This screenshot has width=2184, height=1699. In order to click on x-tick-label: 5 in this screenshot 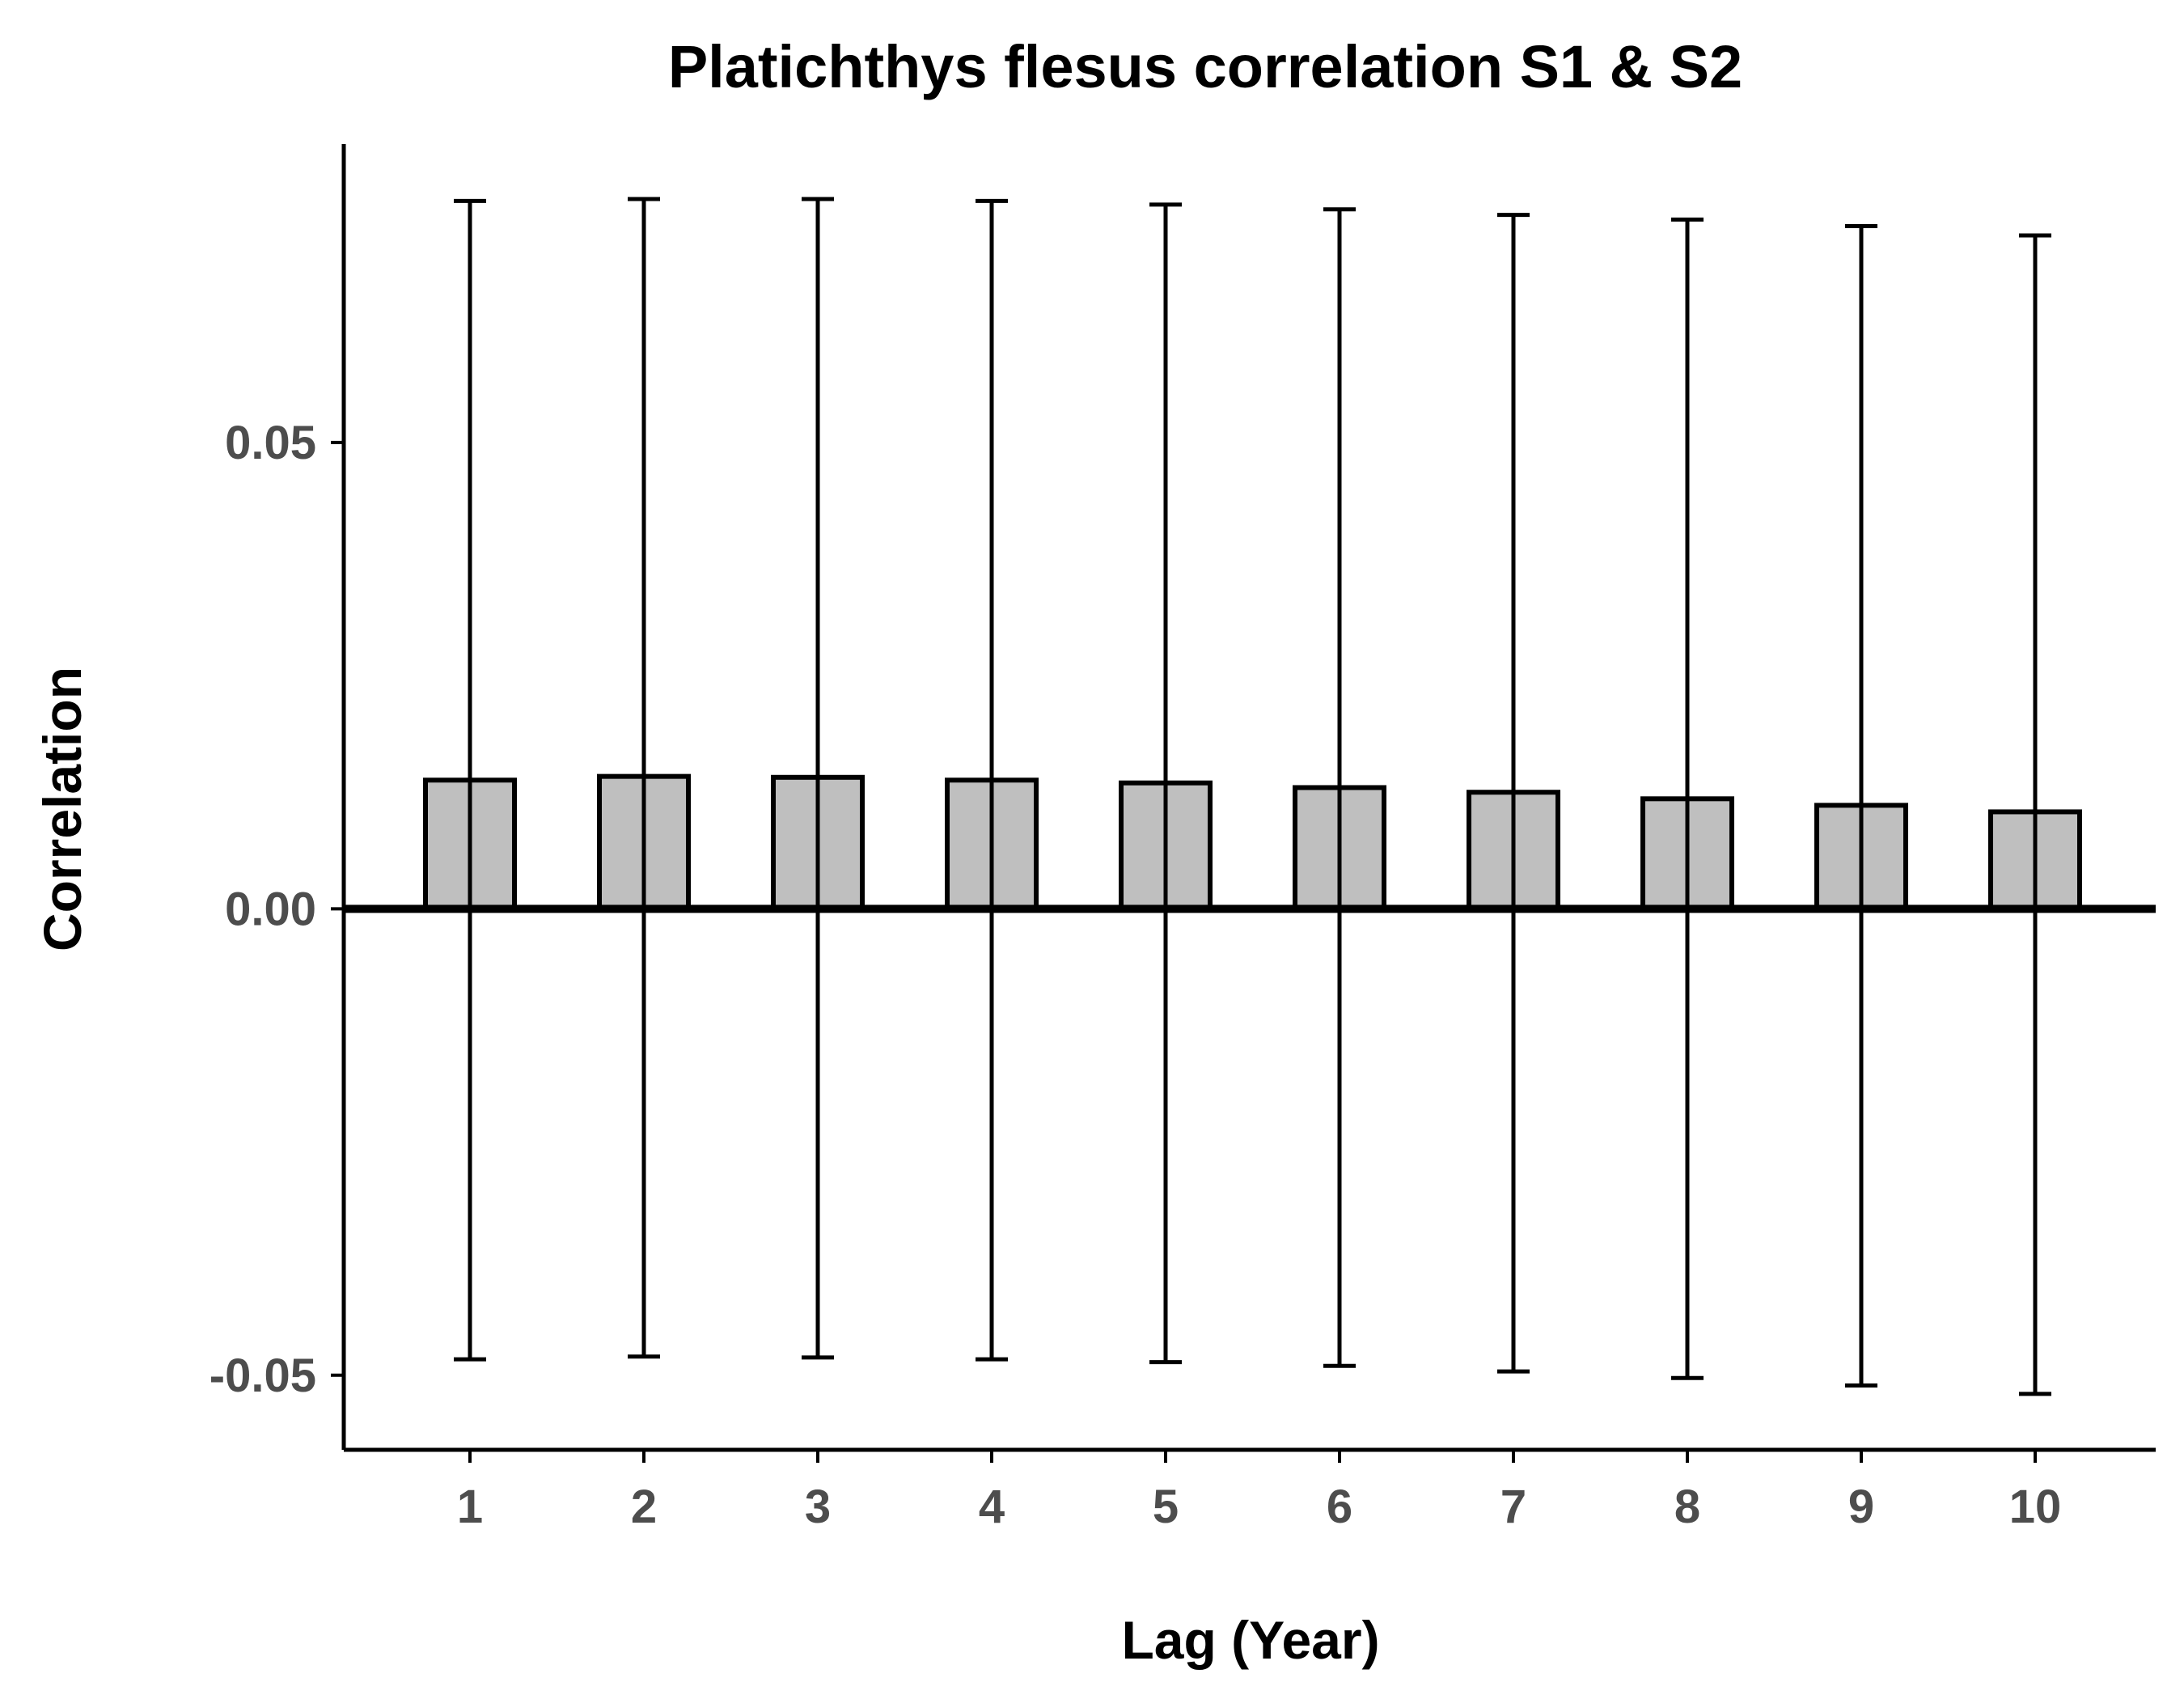, I will do `click(1166, 1507)`.